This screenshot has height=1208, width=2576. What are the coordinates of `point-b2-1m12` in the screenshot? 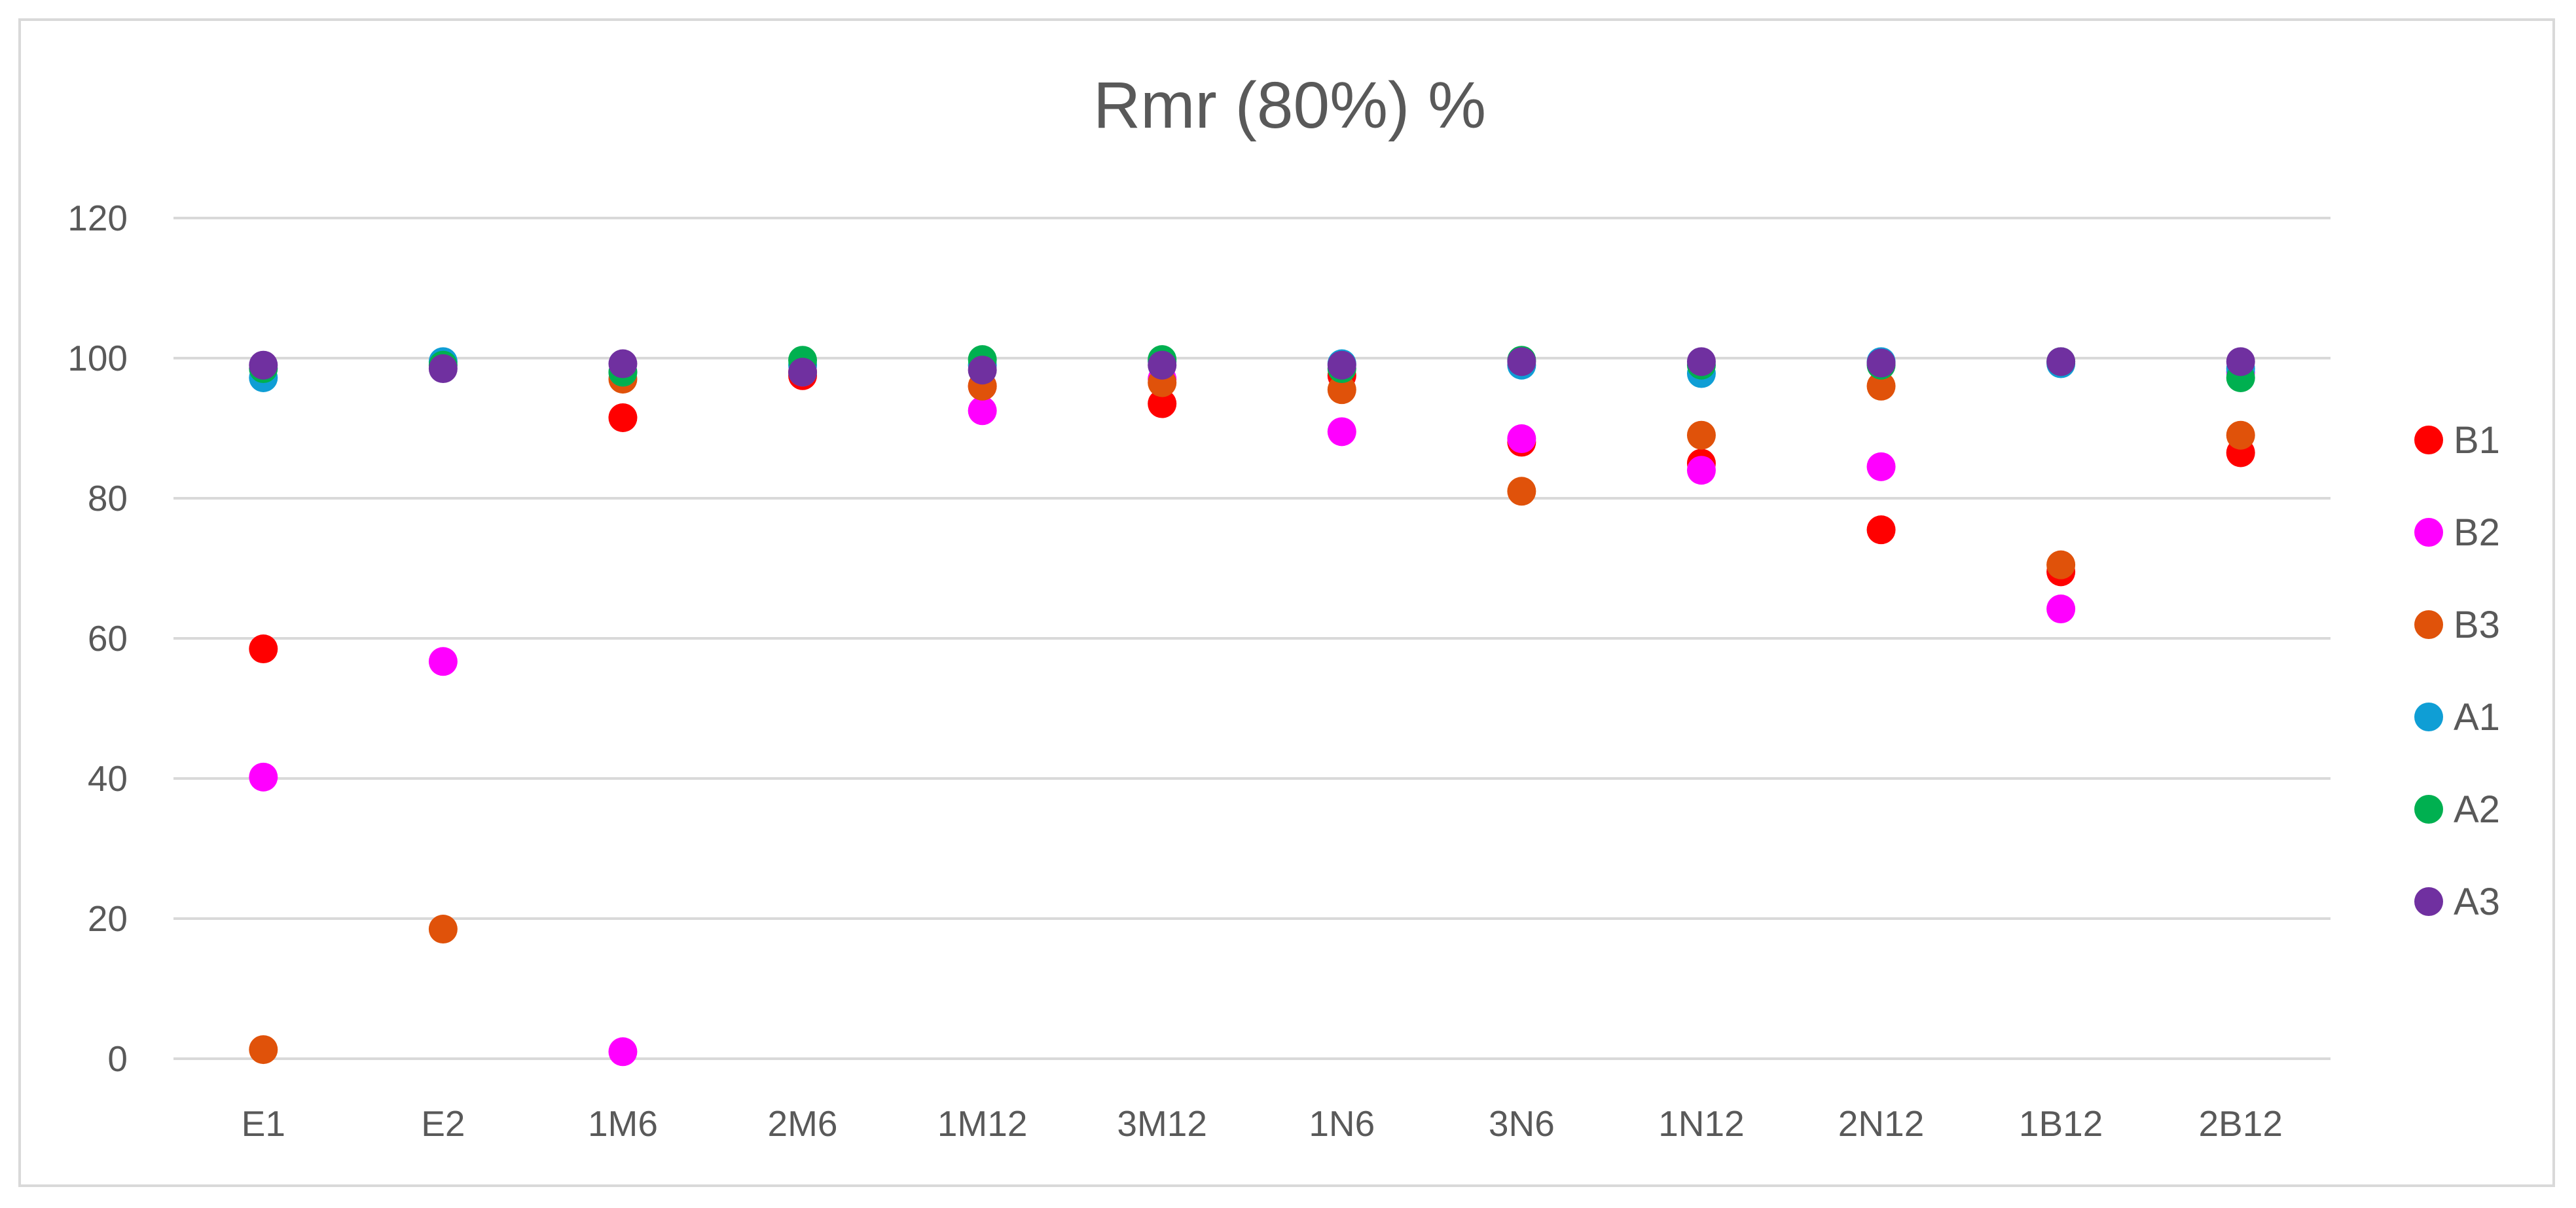 It's located at (982, 411).